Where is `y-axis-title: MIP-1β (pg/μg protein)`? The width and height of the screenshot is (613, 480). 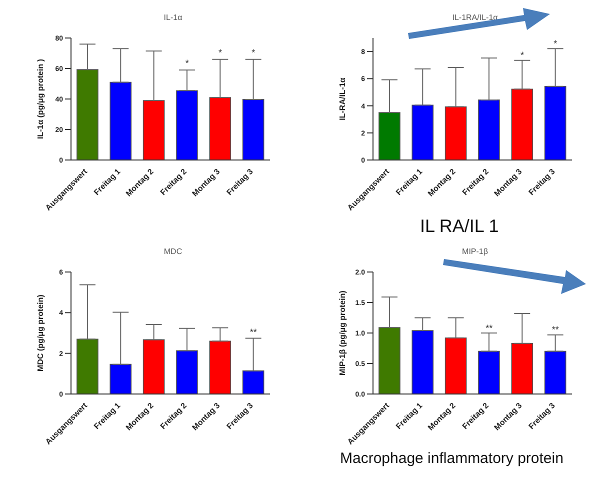
y-axis-title: MIP-1β (pg/μg protein) is located at coordinates (342, 333).